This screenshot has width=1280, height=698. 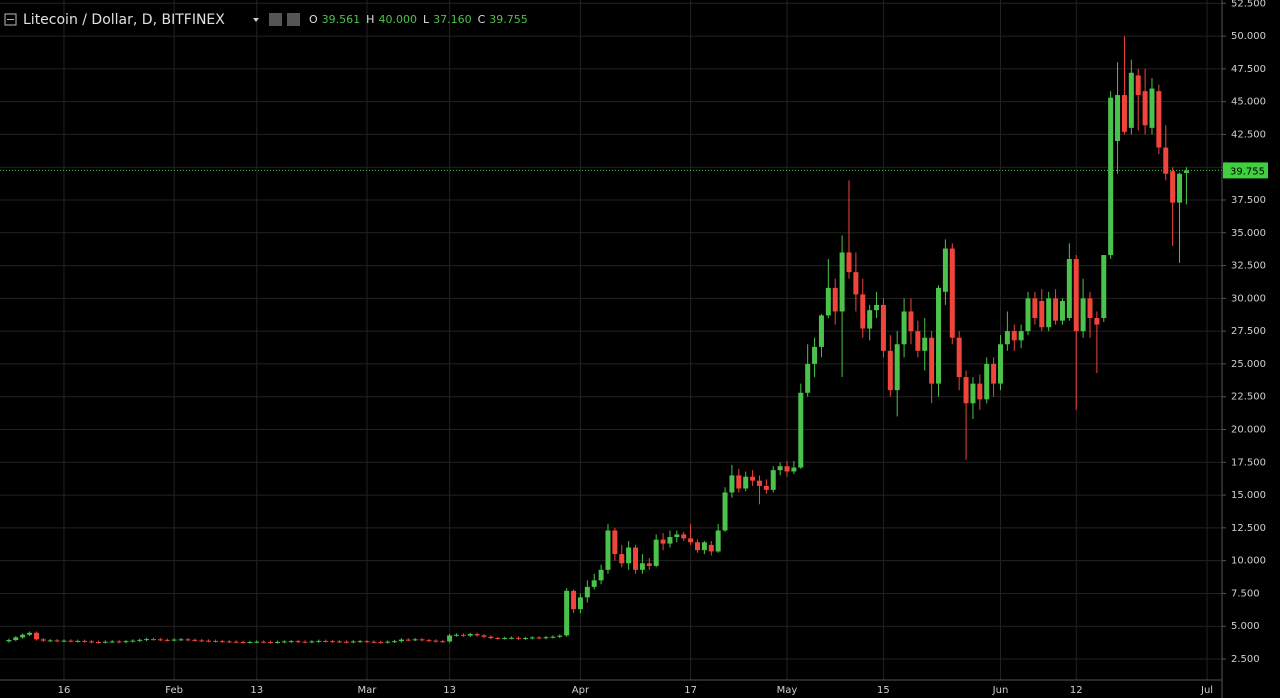 What do you see at coordinates (10, 19) in the screenshot?
I see `collapse-icon` at bounding box center [10, 19].